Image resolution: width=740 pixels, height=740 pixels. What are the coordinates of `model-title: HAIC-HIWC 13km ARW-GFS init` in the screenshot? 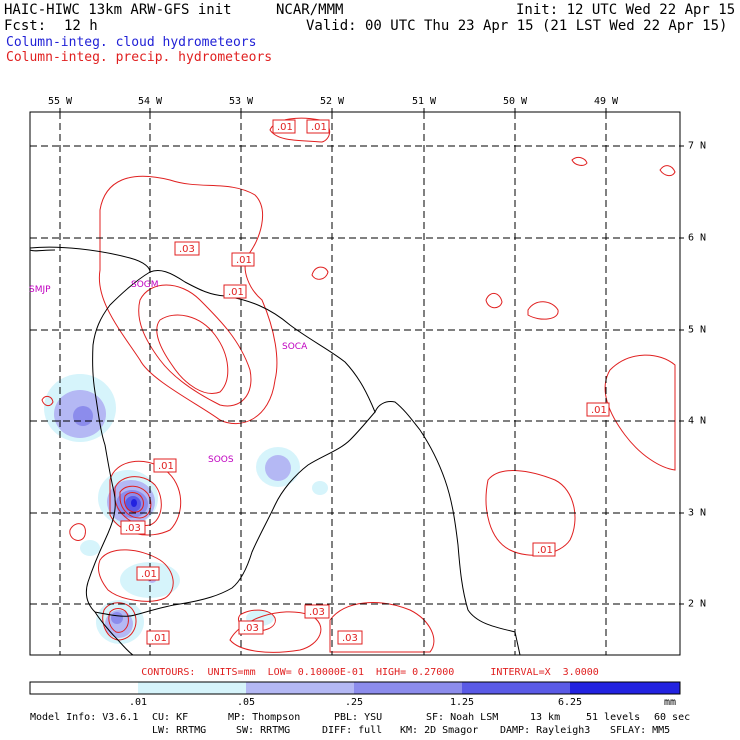 It's located at (118, 10).